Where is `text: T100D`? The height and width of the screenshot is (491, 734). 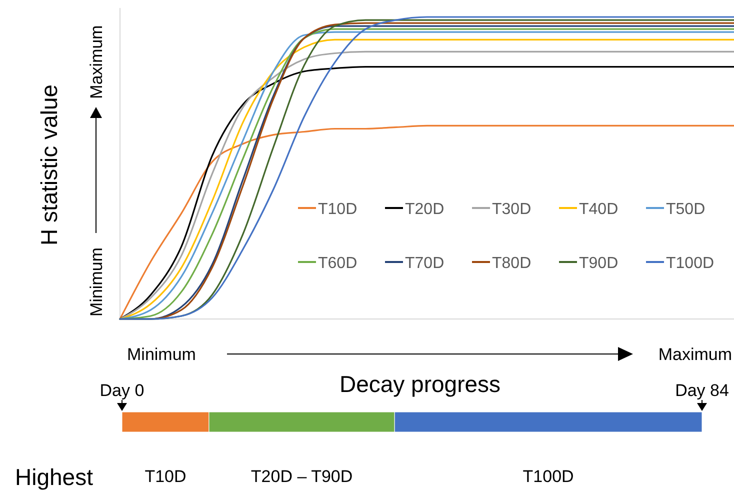 text: T100D is located at coordinates (548, 476).